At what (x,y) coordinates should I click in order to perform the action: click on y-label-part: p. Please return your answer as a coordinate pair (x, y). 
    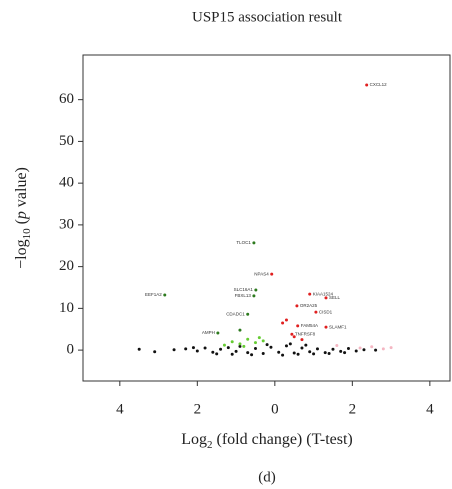
    Looking at the image, I should click on (21, 215).